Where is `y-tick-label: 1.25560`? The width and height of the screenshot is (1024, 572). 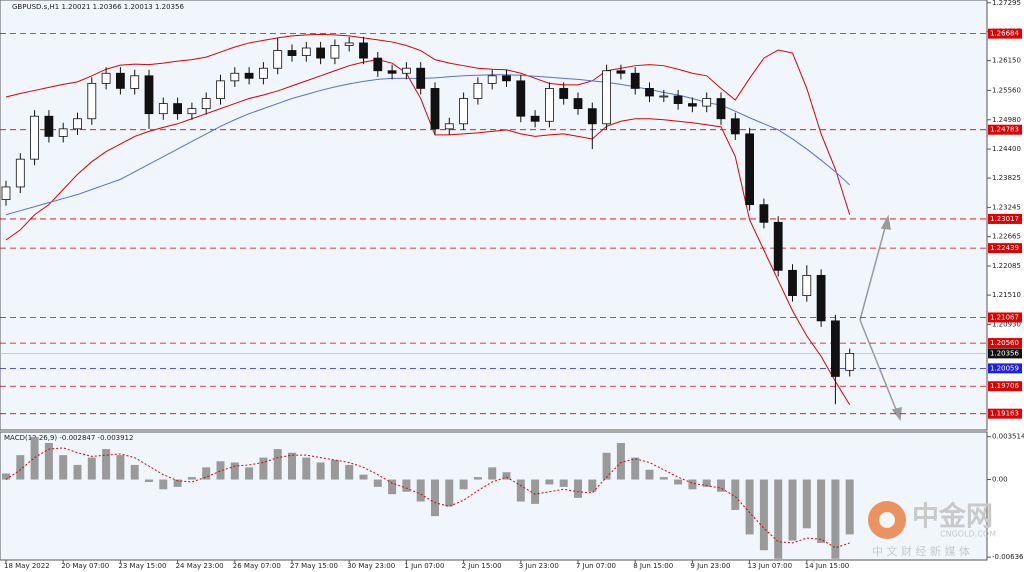 y-tick-label: 1.25560 is located at coordinates (1006, 90).